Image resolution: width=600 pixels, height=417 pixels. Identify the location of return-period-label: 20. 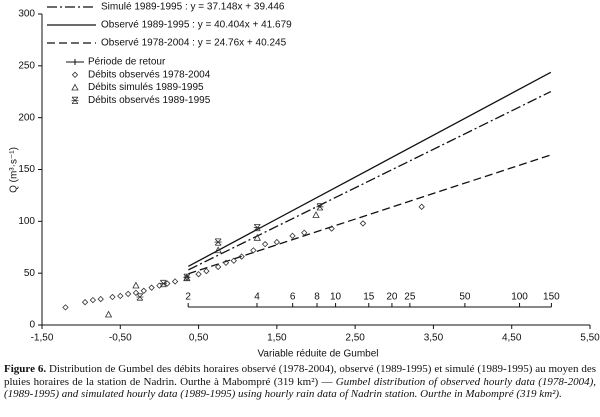
(392, 297).